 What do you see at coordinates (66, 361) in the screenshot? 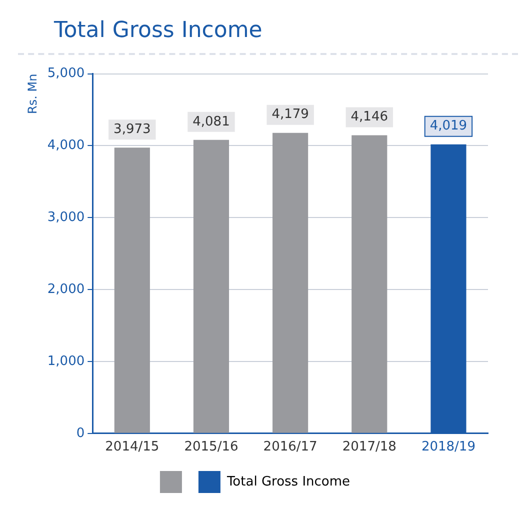
I see `y-tick-label: 1,000` at bounding box center [66, 361].